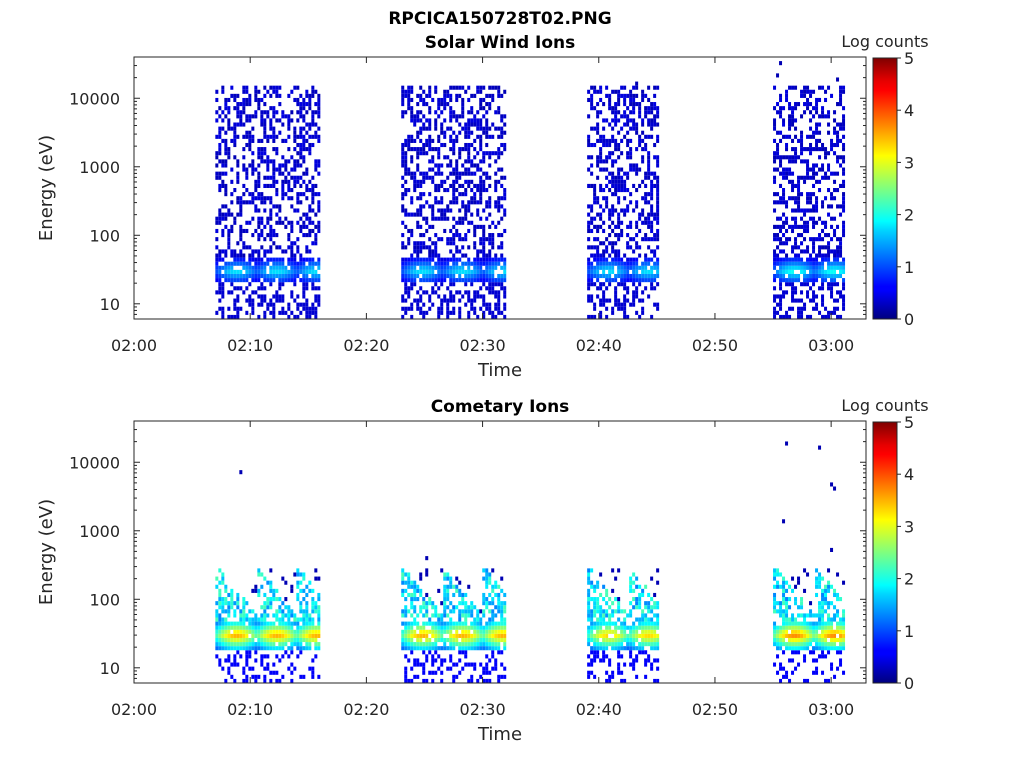  What do you see at coordinates (104, 235) in the screenshot?
I see `y-tick-label: 100` at bounding box center [104, 235].